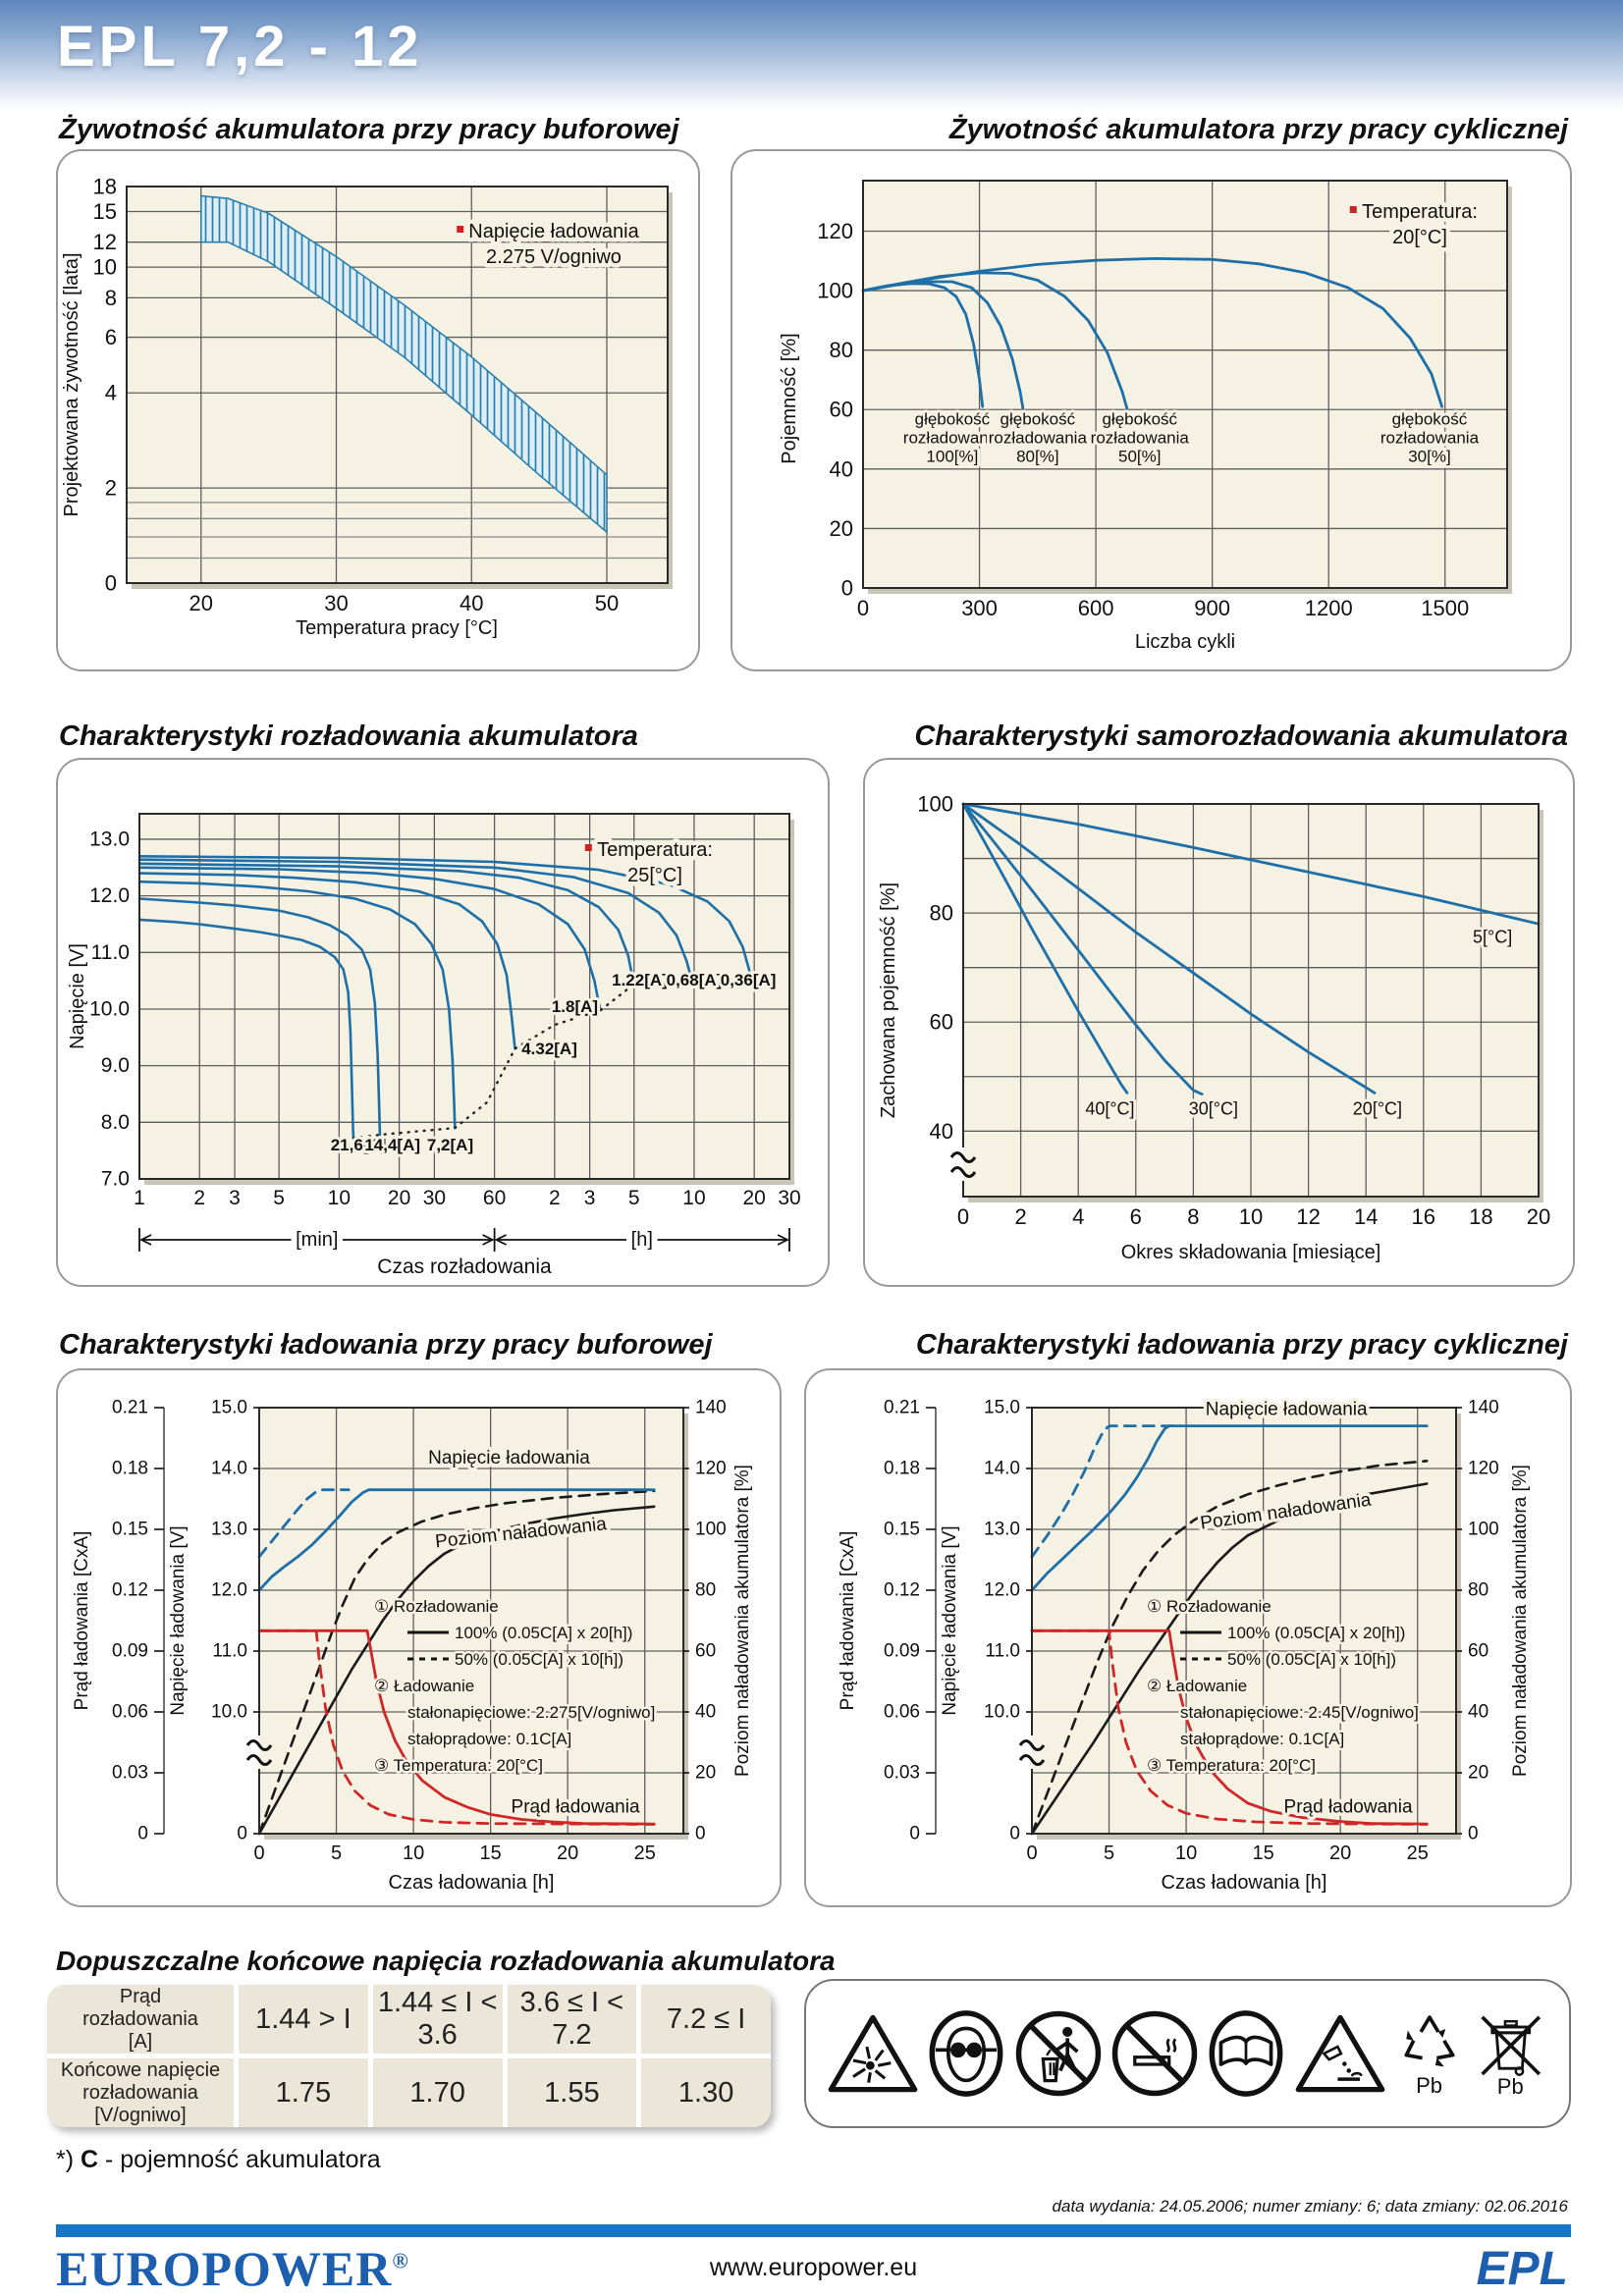 This screenshot has height=2296, width=1623. I want to click on series-label: EPL, so click(1522, 2269).